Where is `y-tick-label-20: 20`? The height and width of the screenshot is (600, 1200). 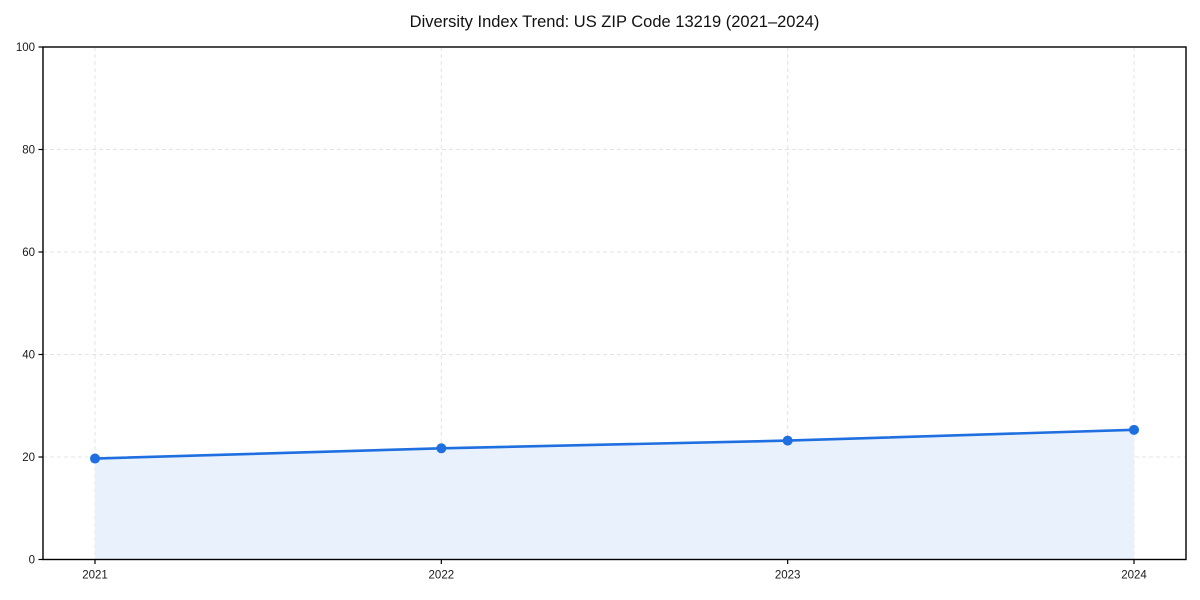
y-tick-label-20: 20 is located at coordinates (28, 458).